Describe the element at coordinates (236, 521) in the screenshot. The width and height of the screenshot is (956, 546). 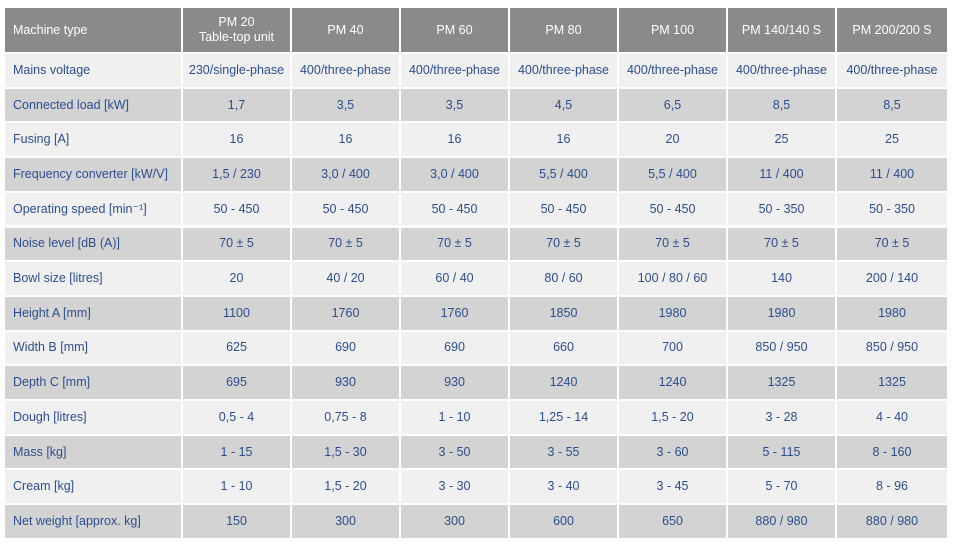
I see `table-cell: 150` at that location.